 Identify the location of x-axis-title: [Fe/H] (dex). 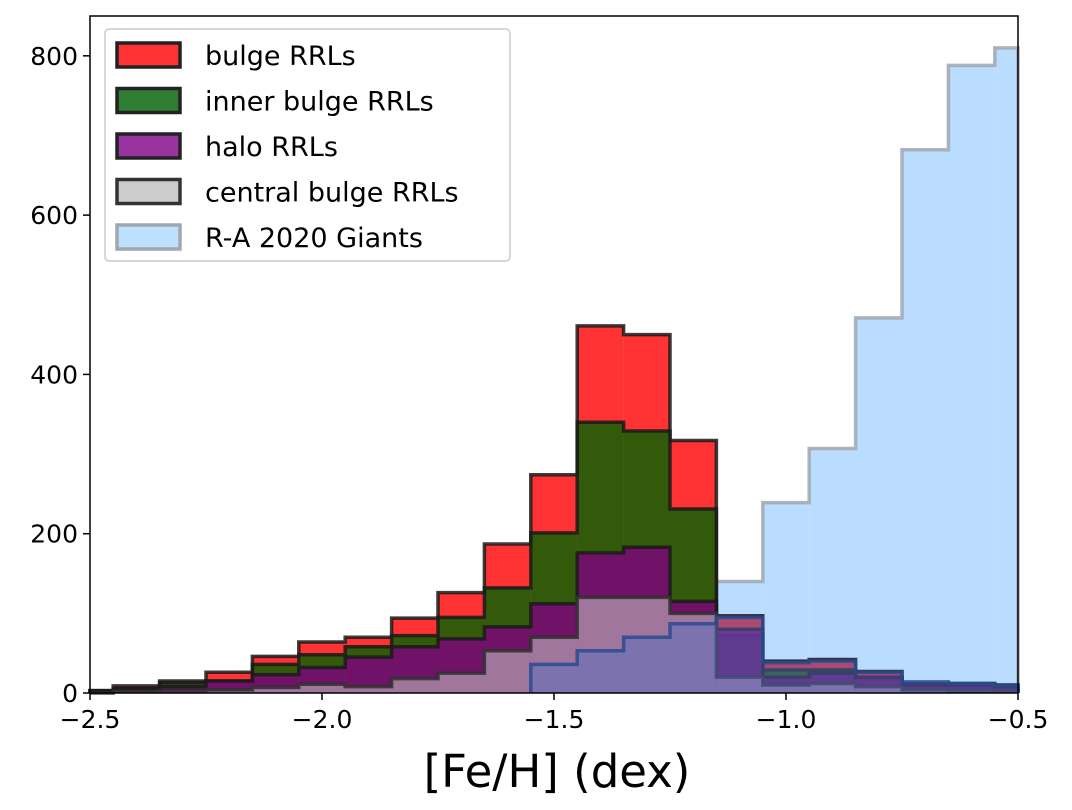
(557, 771).